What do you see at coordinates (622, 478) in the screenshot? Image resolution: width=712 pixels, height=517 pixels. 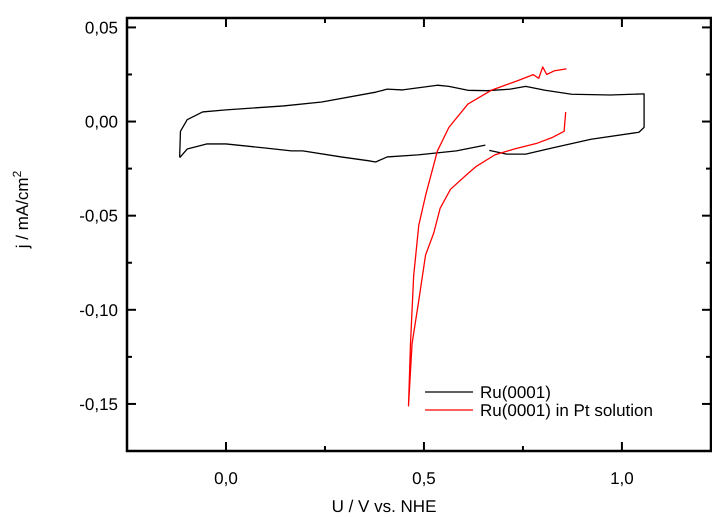 I see `x-tick-label: 1,0` at bounding box center [622, 478].